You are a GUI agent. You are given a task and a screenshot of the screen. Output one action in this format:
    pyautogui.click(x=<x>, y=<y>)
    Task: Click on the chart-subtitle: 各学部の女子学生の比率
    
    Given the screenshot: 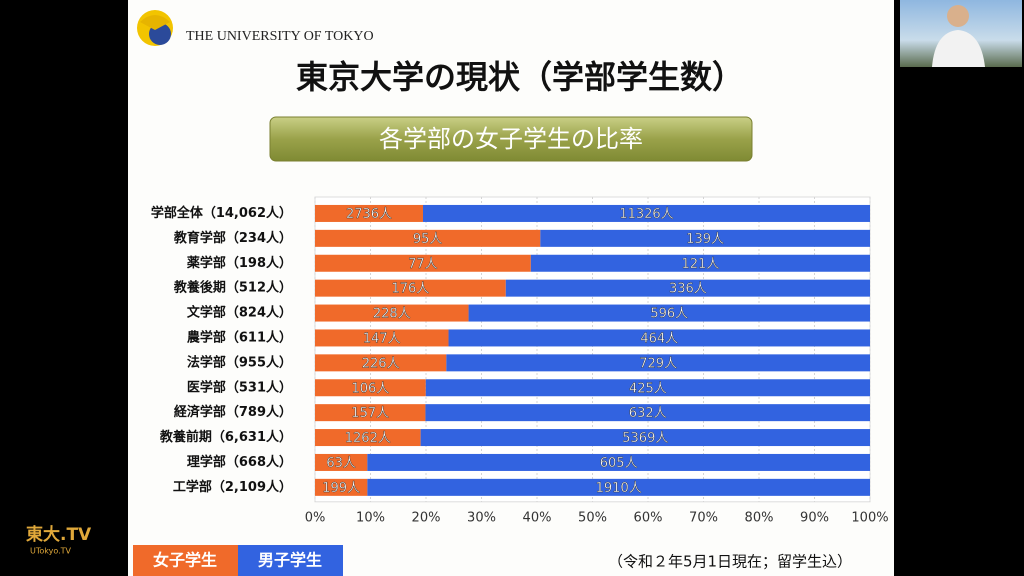 What is the action you would take?
    pyautogui.click(x=511, y=139)
    